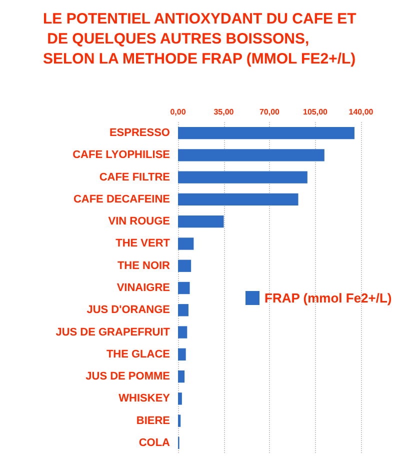 The height and width of the screenshot is (472, 401). What do you see at coordinates (128, 376) in the screenshot?
I see `y-tick-label: JUS DE POMME` at bounding box center [128, 376].